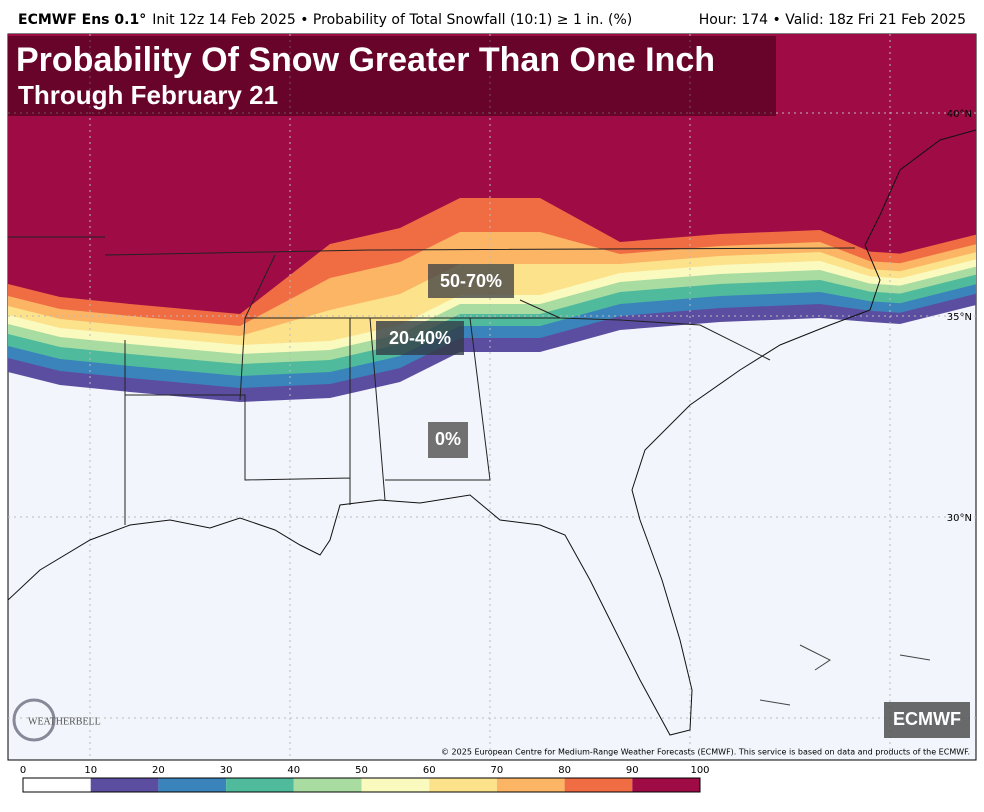 The height and width of the screenshot is (812, 984). I want to click on colorbar-tick-label: 30, so click(226, 770).